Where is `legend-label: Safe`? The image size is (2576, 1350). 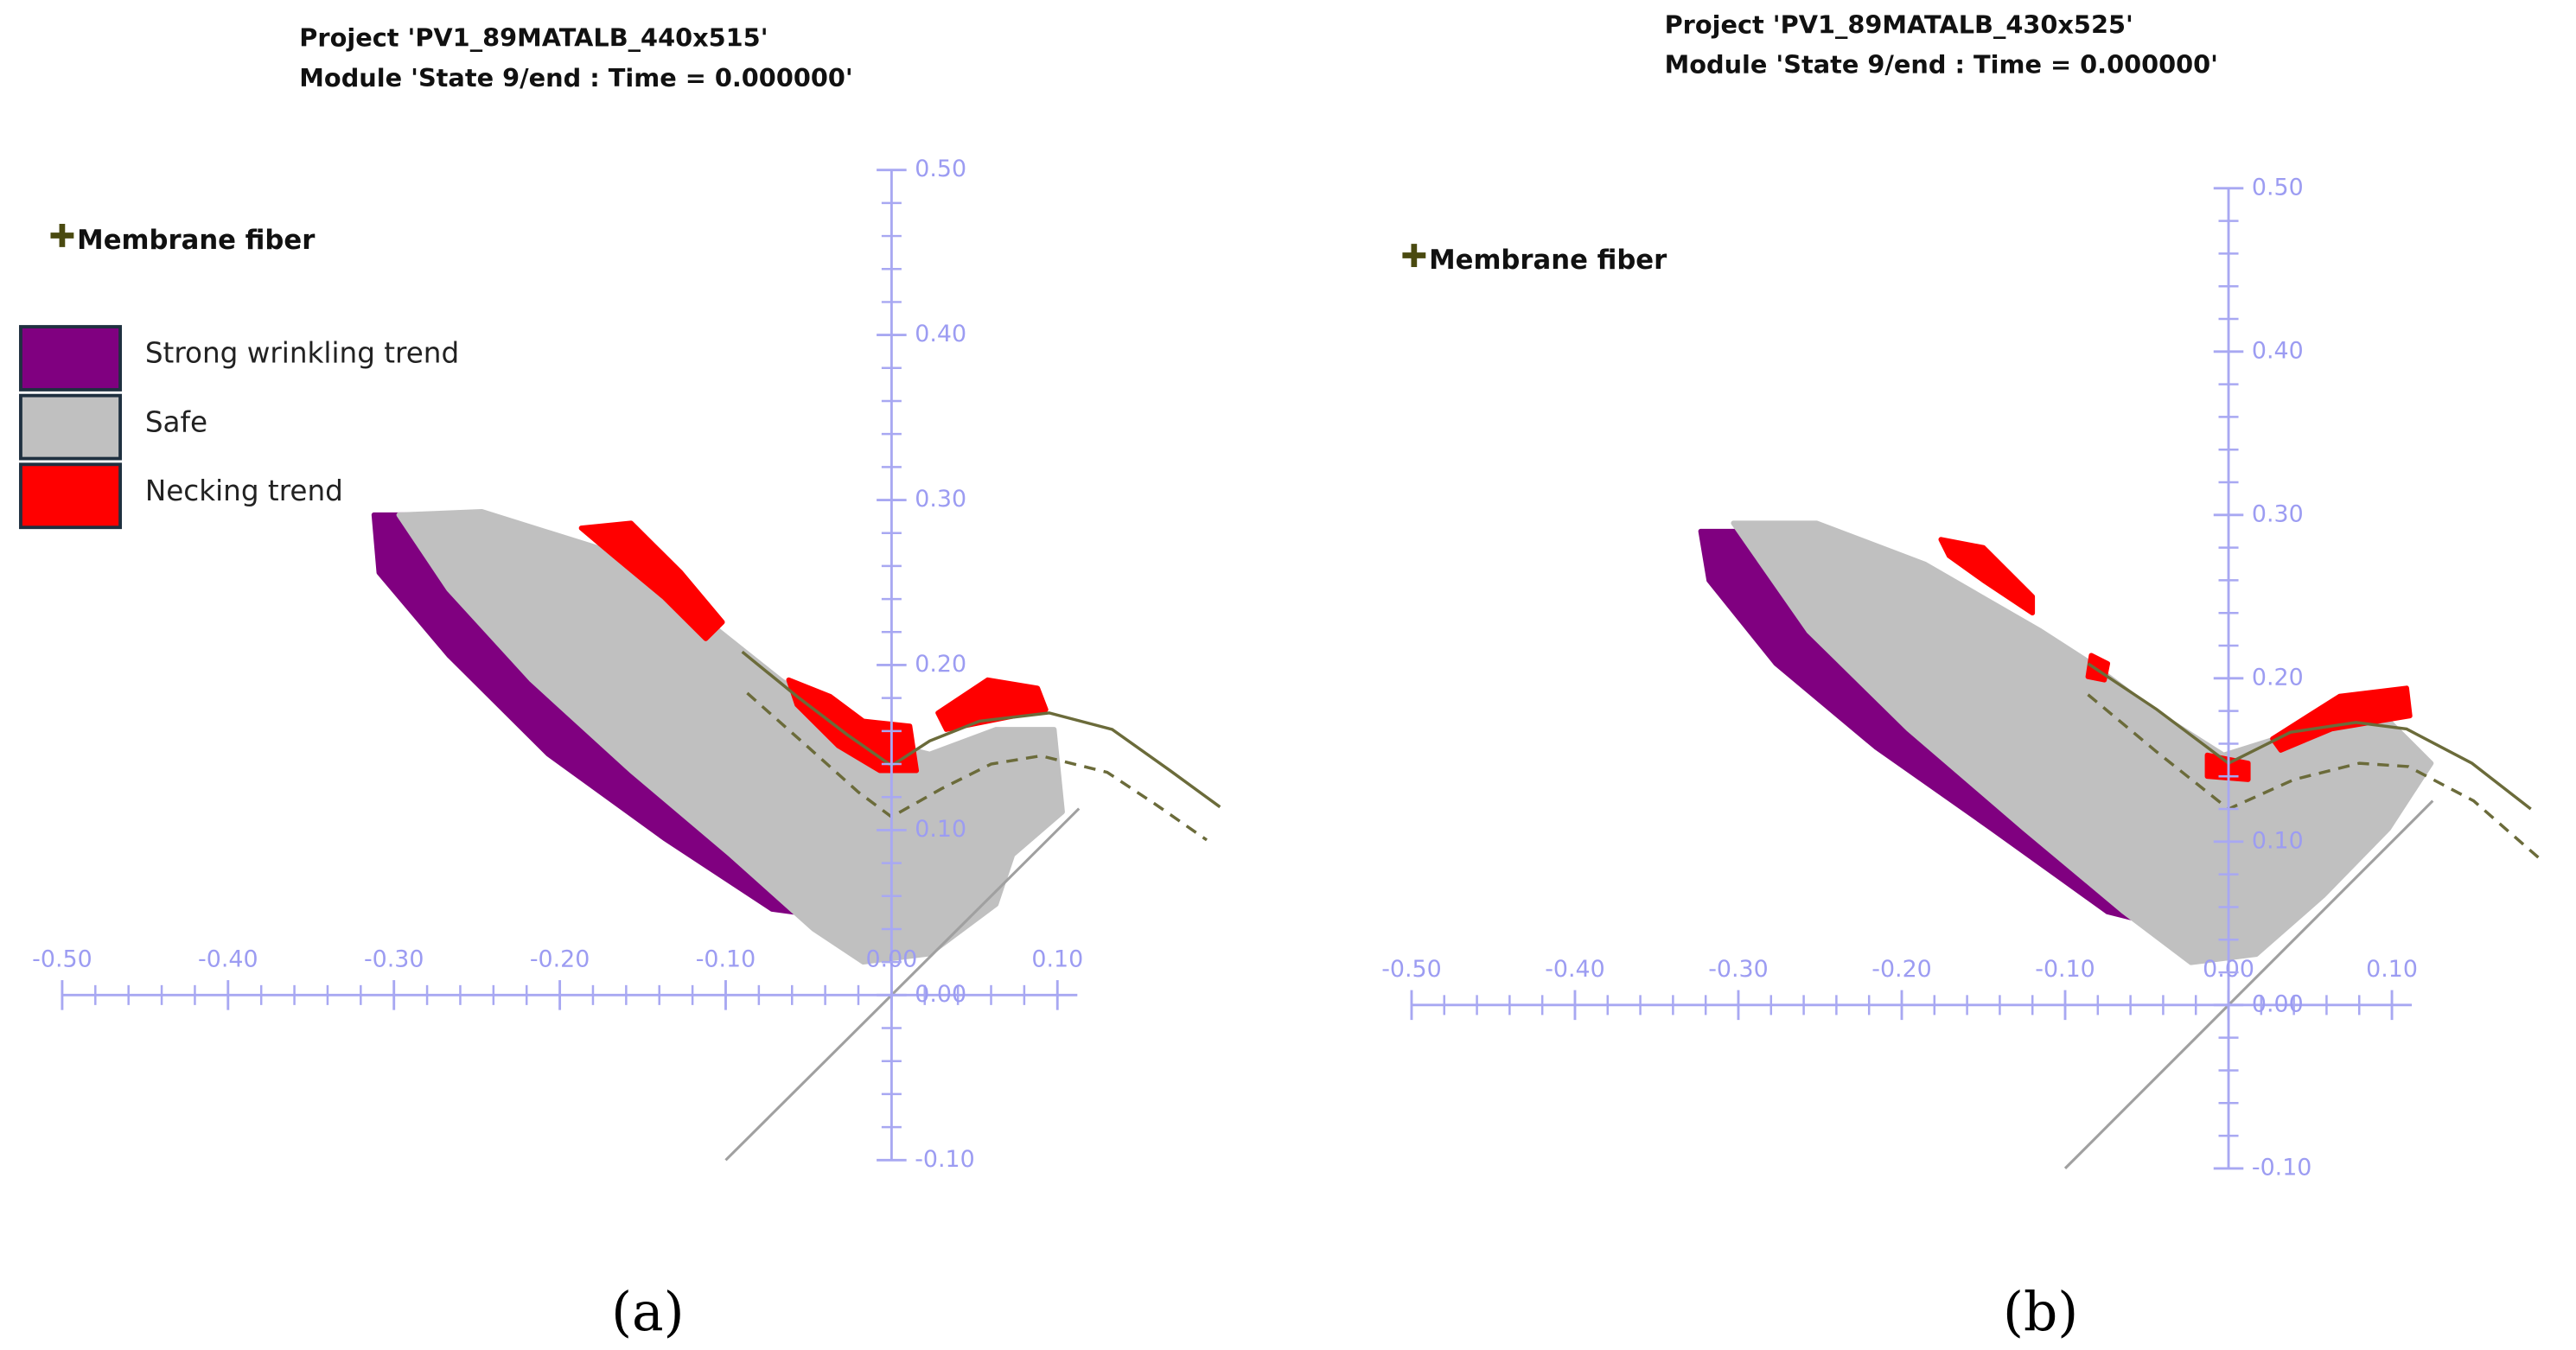 legend-label: Safe is located at coordinates (176, 421).